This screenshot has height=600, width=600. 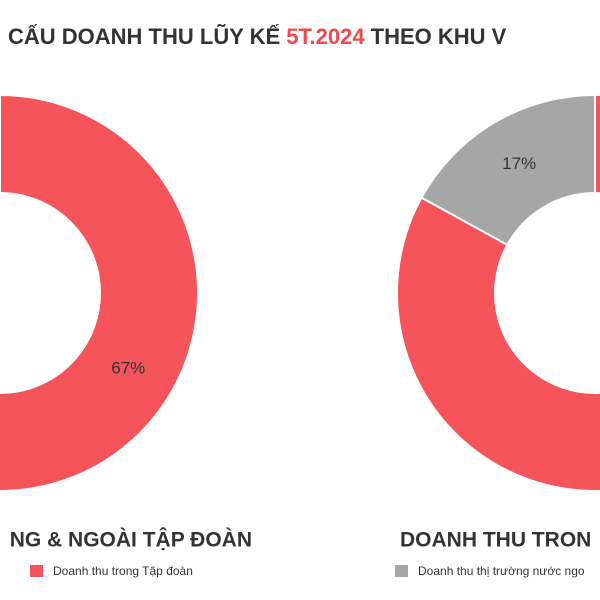 I want to click on title-part: THEO KHU V, so click(x=436, y=36).